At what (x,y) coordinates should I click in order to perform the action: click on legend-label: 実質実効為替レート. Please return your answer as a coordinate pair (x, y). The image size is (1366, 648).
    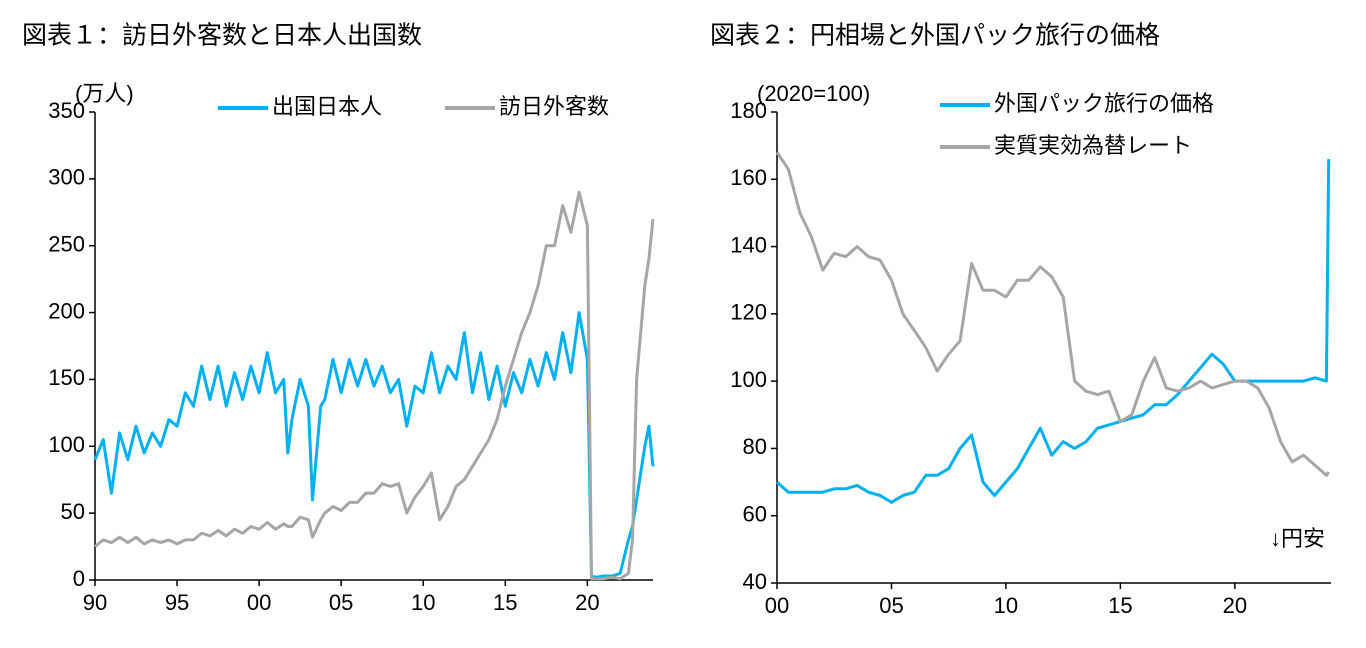
    Looking at the image, I should click on (1093, 145).